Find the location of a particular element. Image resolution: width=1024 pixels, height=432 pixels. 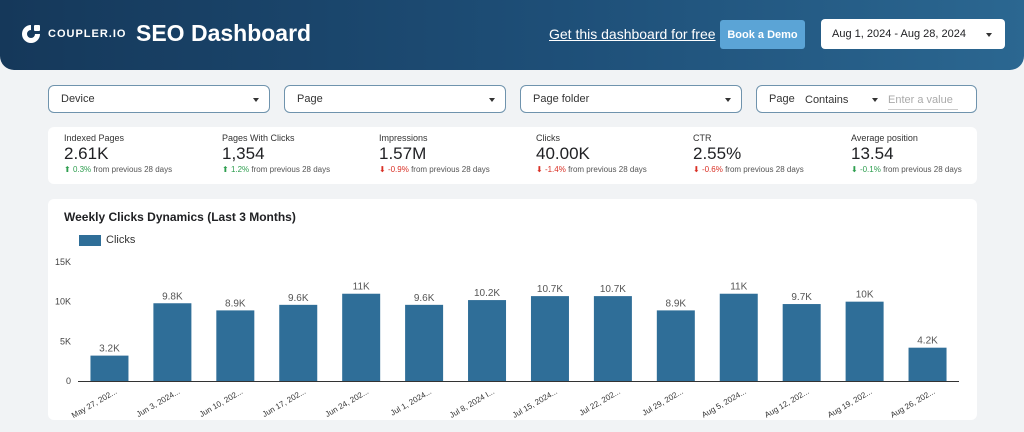

kpi-delta-value: 1.2% is located at coordinates (240, 169).